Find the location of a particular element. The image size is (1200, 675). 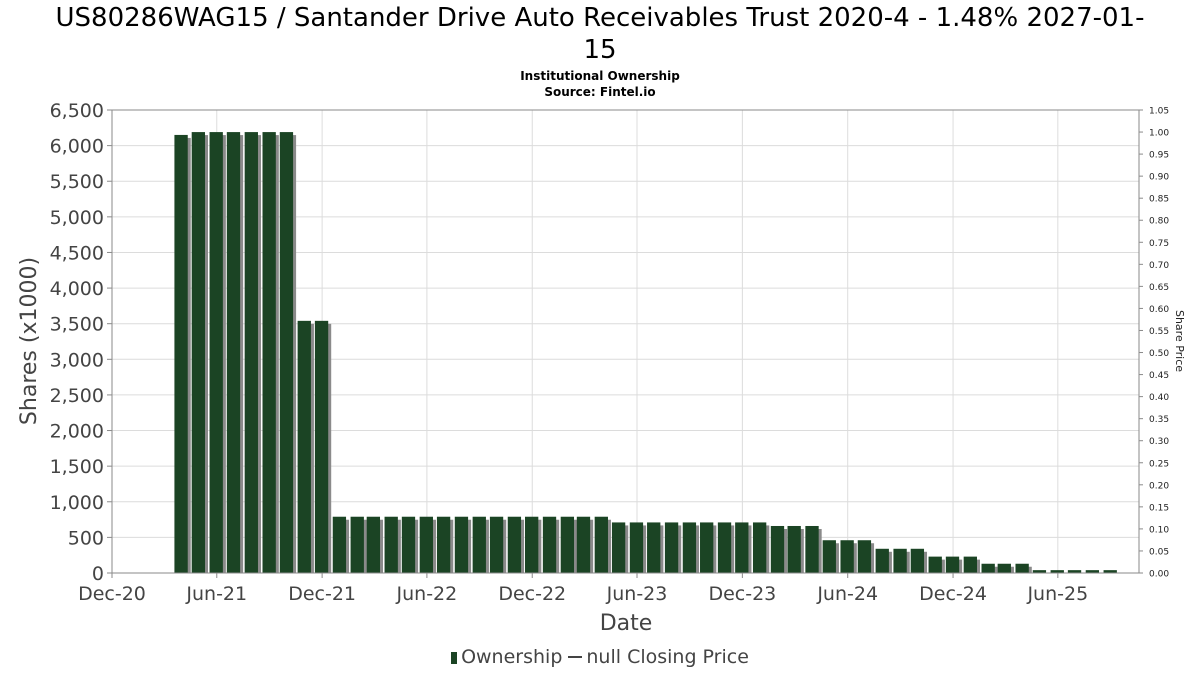

y-tick-label: 4,500 is located at coordinates (77, 253).